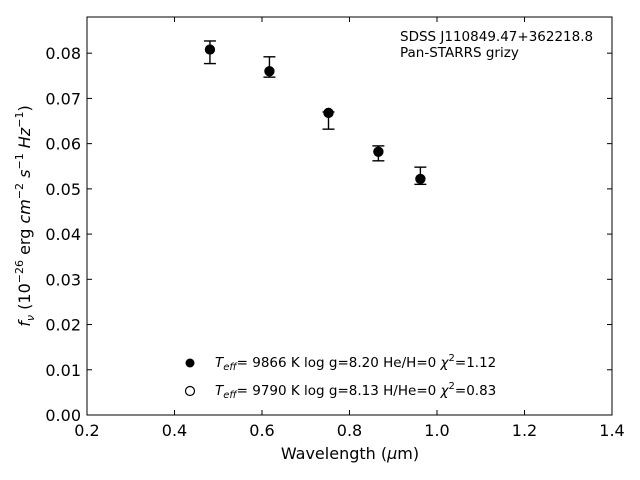  What do you see at coordinates (524, 430) in the screenshot?
I see `x-tick-label: 1.2` at bounding box center [524, 430].